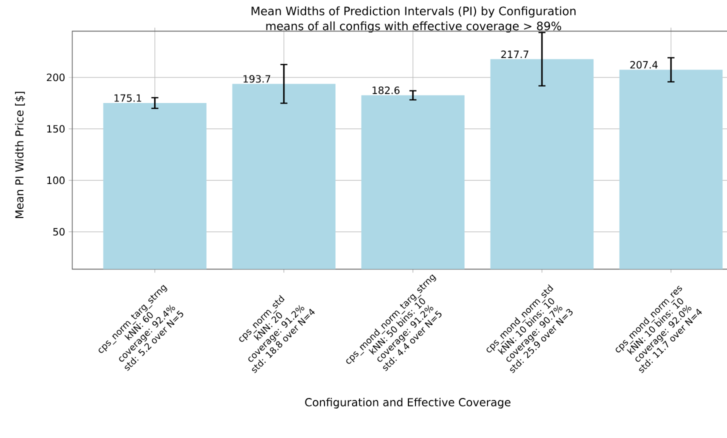  I want to click on data-label: 175.1, so click(128, 98).